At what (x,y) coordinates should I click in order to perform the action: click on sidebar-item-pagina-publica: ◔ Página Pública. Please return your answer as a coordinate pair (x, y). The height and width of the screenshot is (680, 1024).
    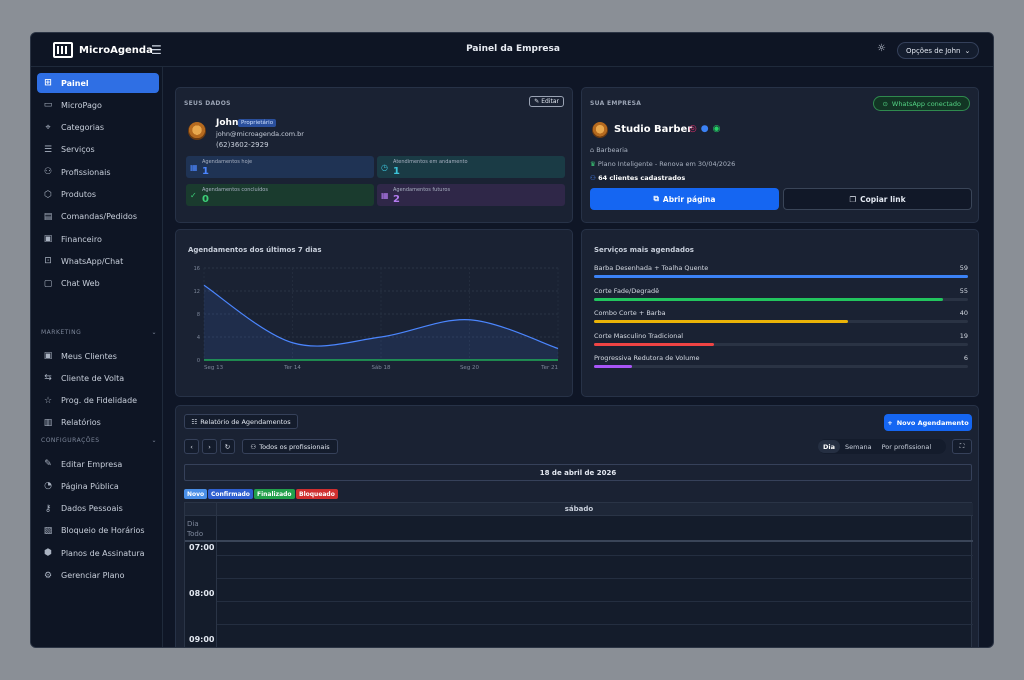
    Looking at the image, I should click on (98, 486).